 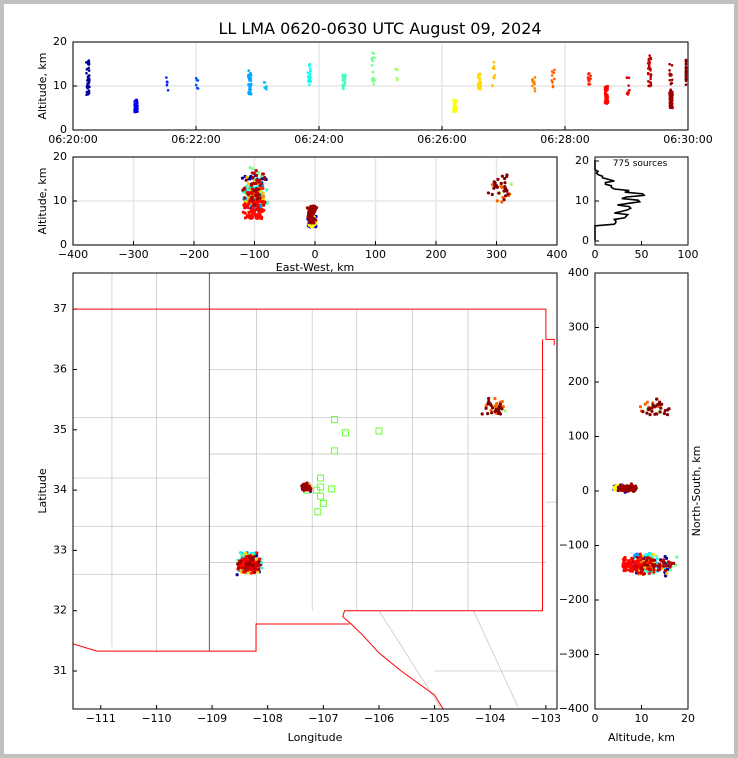 I want to click on x-tick-label: −100, so click(x=254, y=254).